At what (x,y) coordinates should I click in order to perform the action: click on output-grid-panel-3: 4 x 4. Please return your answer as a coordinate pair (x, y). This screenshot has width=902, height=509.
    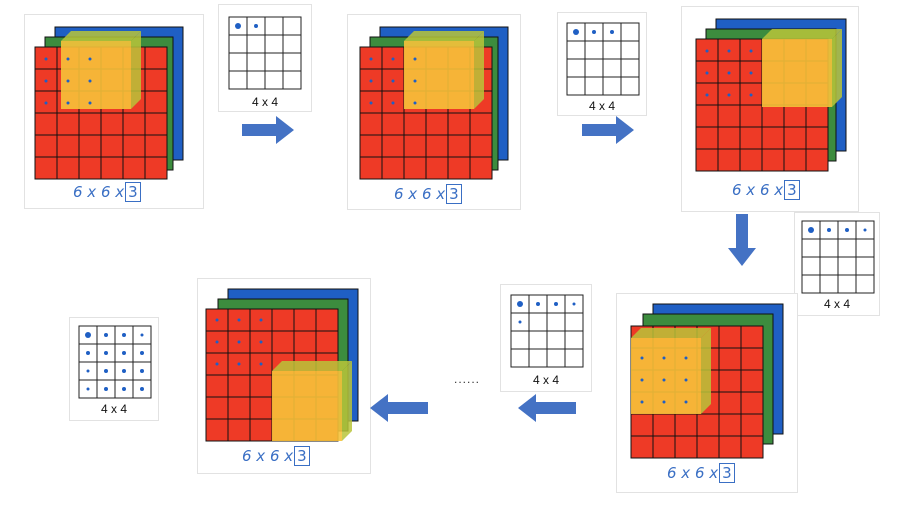
    Looking at the image, I should click on (837, 264).